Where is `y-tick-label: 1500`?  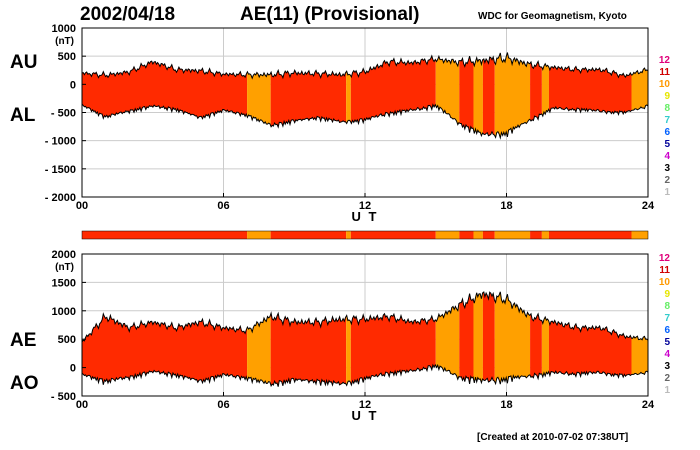 y-tick-label: 1500 is located at coordinates (64, 283).